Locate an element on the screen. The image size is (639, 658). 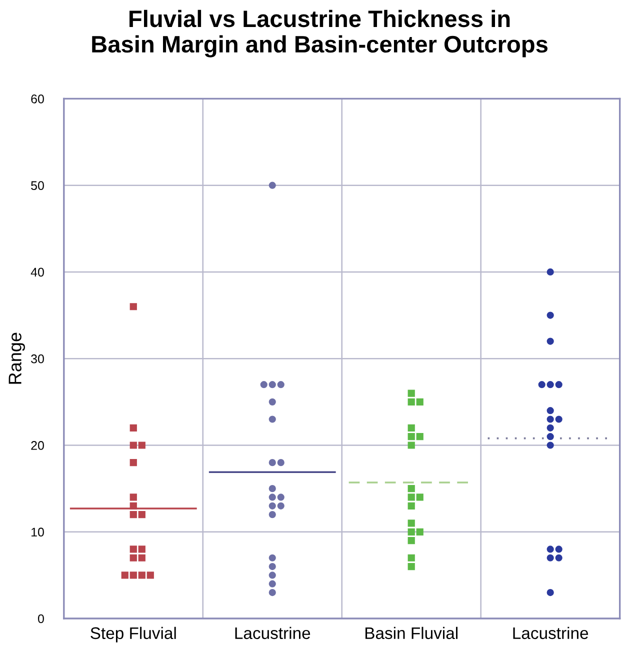
x-tick-label: Step Fluvial is located at coordinates (133, 634).